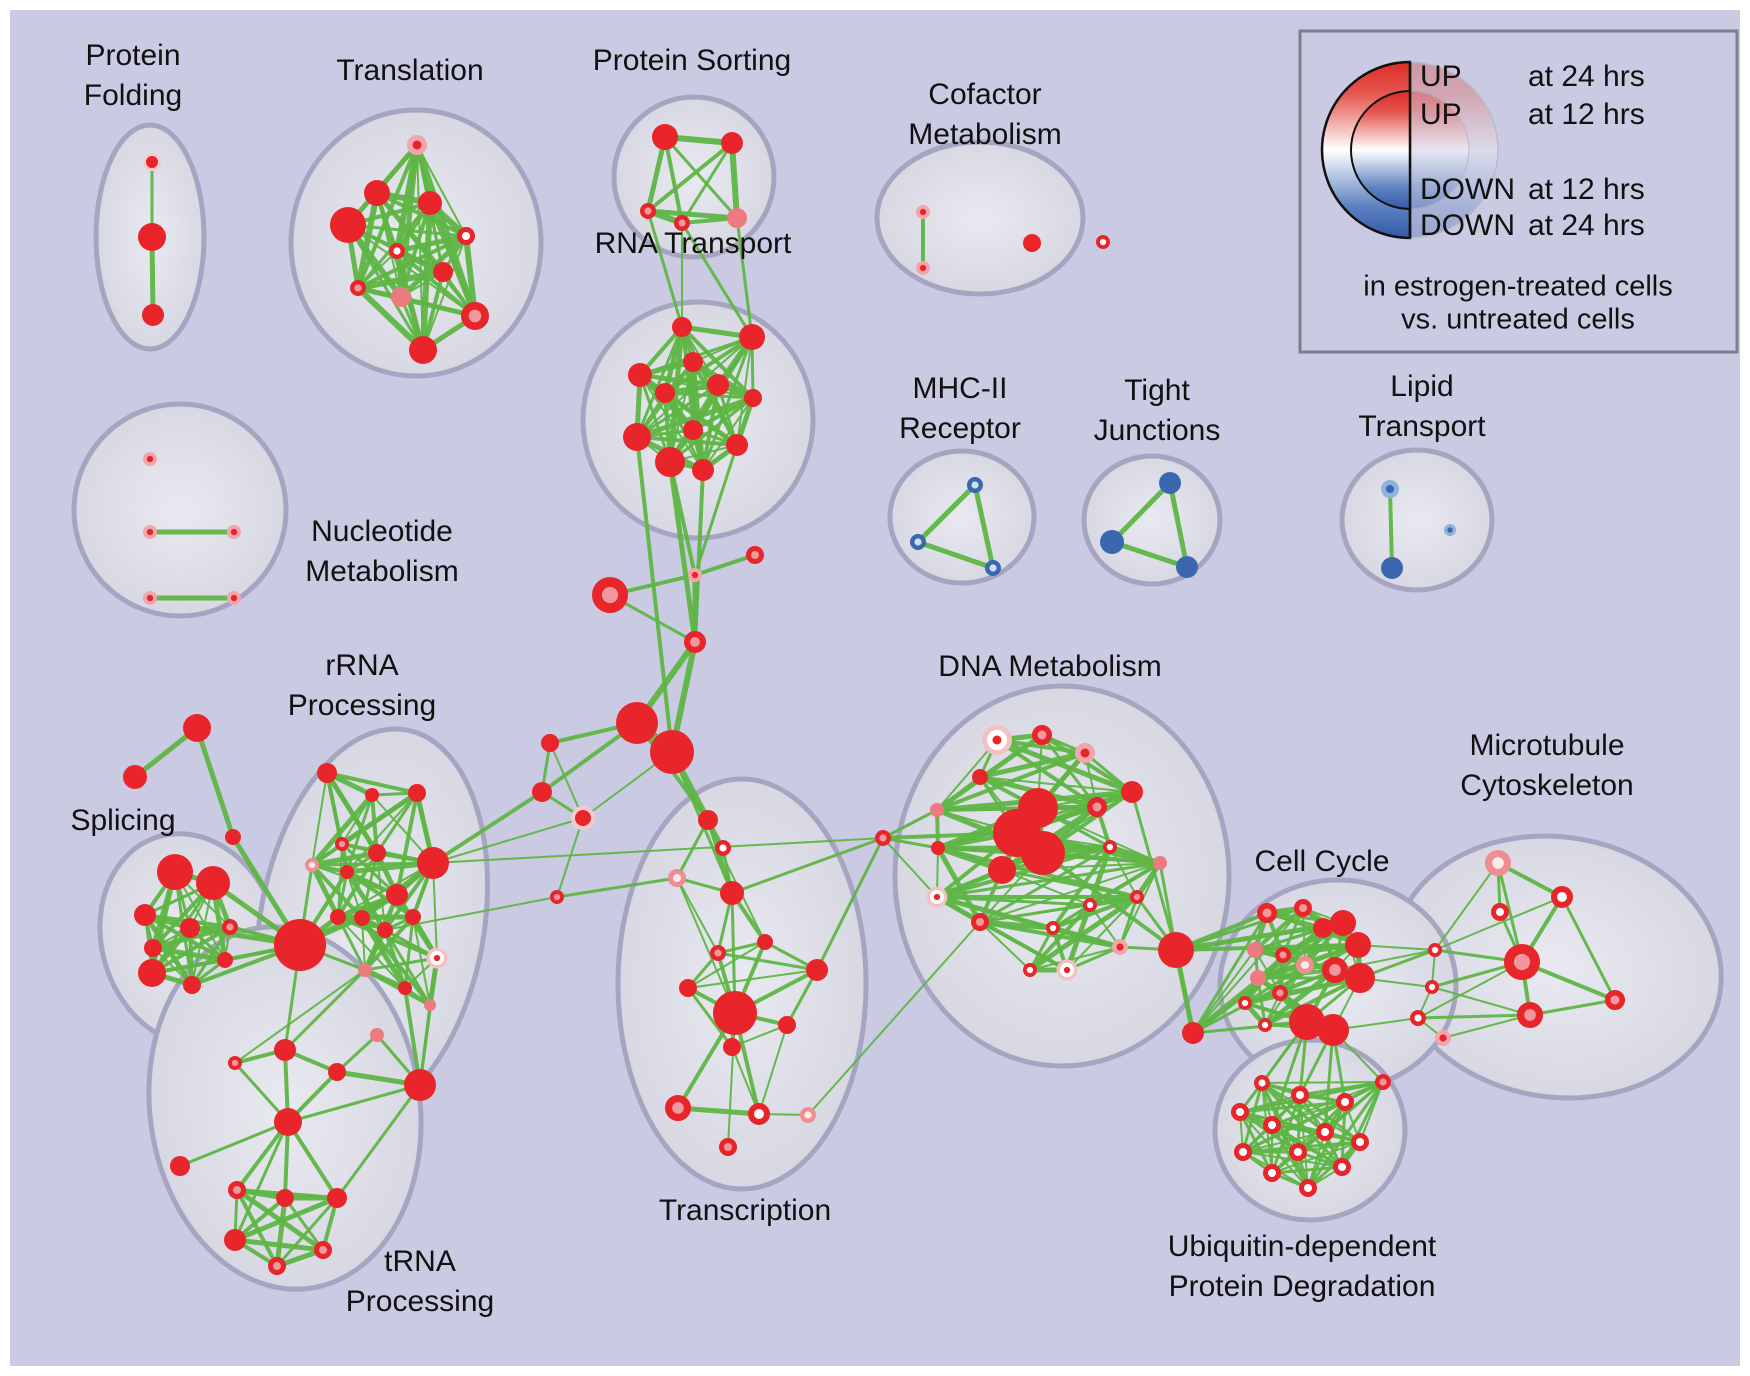 This screenshot has height=1376, width=1750. What do you see at coordinates (960, 388) in the screenshot?
I see `cluster-label-mhc: MHC-II` at bounding box center [960, 388].